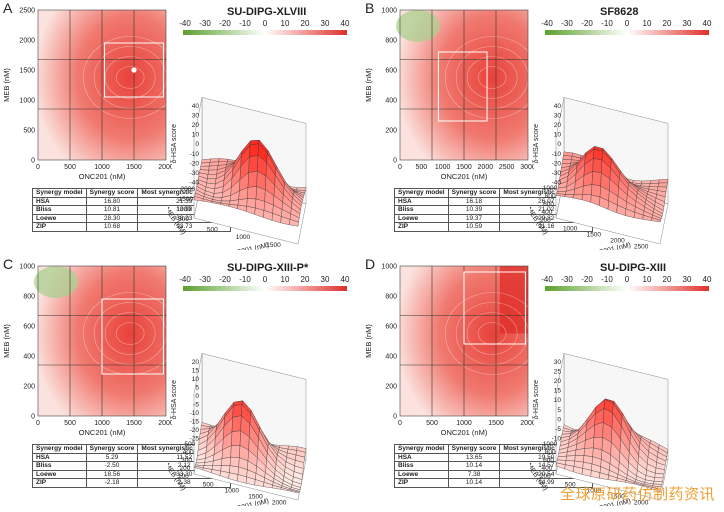 The height and width of the screenshot is (512, 724). What do you see at coordinates (268, 268) in the screenshot?
I see `chart-title: SU-DIPG-XIII-P*` at bounding box center [268, 268].